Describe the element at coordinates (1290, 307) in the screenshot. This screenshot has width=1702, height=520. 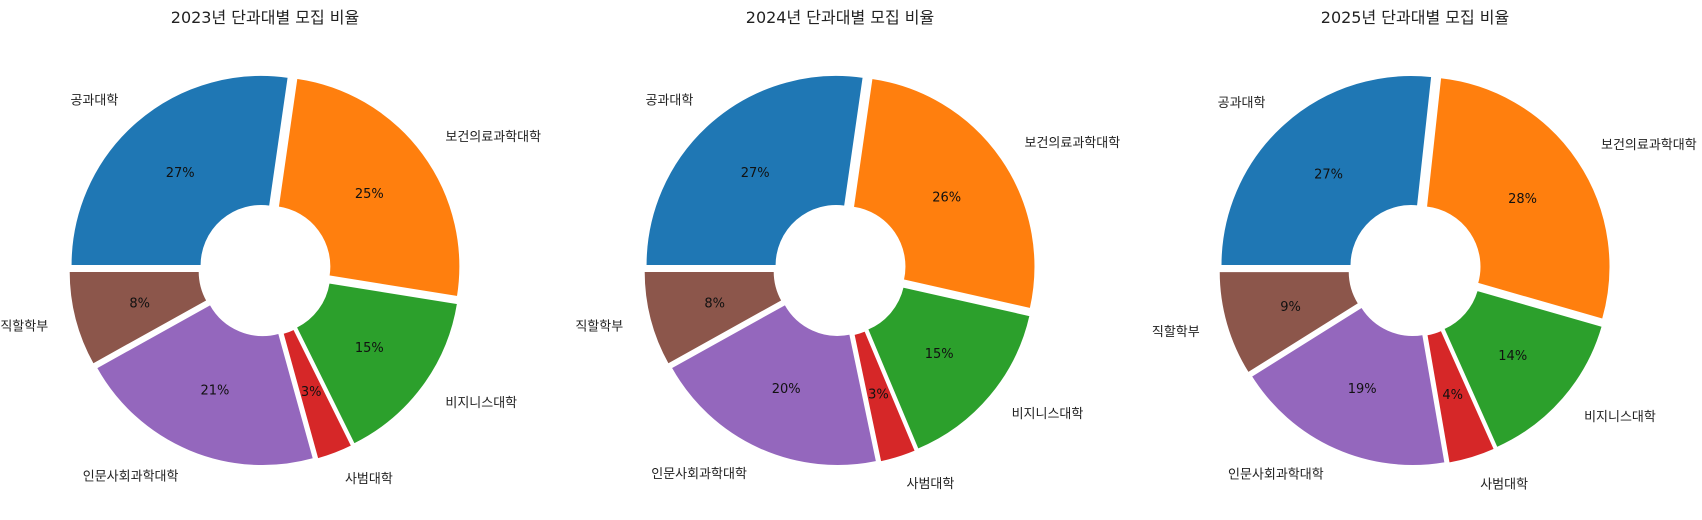
I see `slice-percent-label: 9%` at that location.